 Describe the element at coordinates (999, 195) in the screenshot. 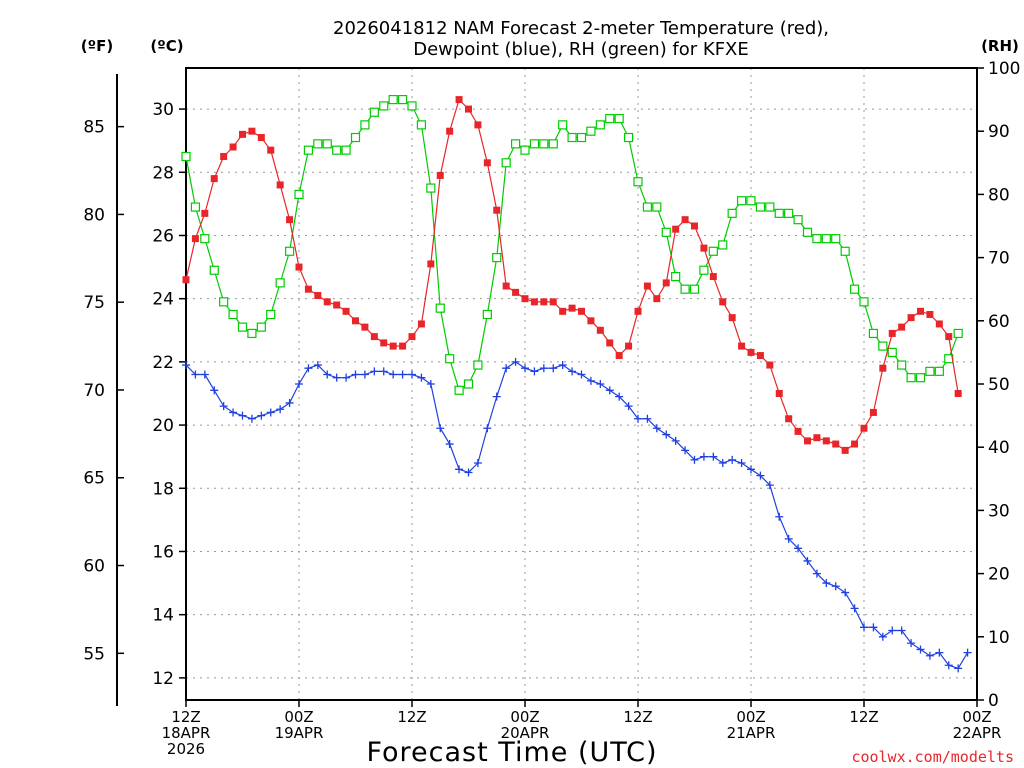

I see `rh-tick-label: 80` at that location.